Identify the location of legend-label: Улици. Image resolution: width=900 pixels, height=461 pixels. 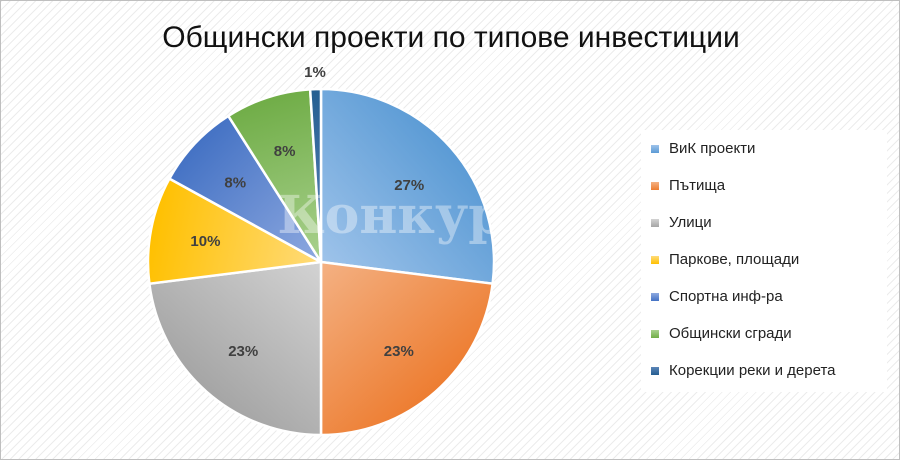
(690, 222).